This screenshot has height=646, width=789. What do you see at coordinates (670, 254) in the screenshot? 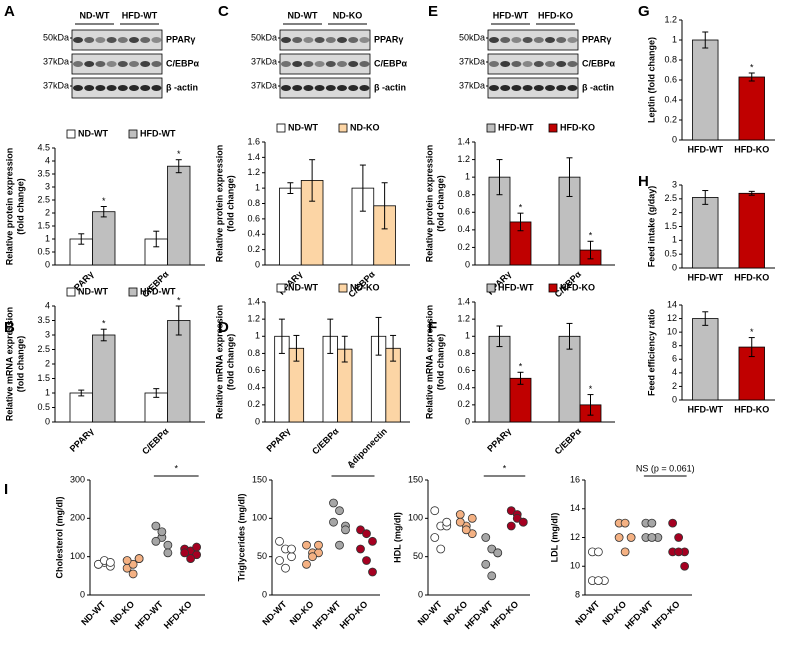
I see `y-tick-label: 0.5` at bounding box center [670, 254].